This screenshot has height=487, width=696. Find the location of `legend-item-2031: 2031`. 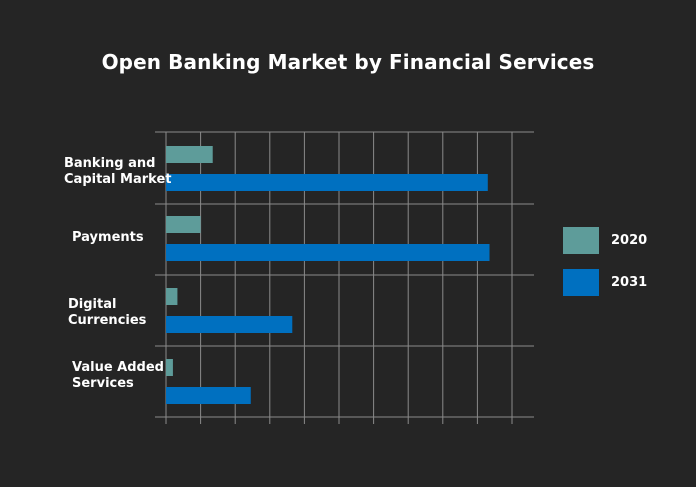

legend-item-2031: 2031 is located at coordinates (605, 282).